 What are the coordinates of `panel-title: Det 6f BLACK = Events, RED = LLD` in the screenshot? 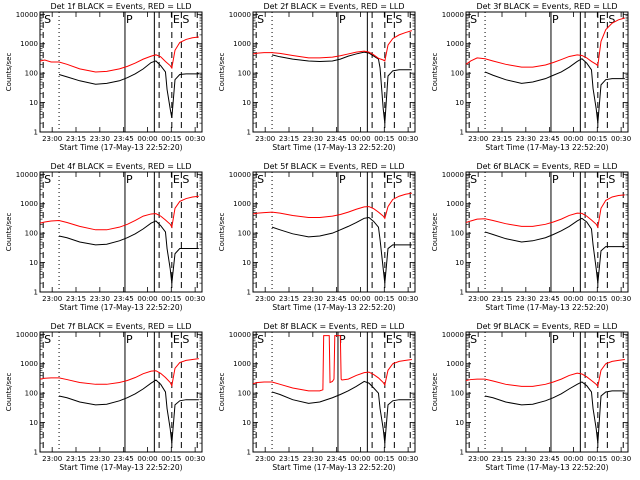 It's located at (546, 166).